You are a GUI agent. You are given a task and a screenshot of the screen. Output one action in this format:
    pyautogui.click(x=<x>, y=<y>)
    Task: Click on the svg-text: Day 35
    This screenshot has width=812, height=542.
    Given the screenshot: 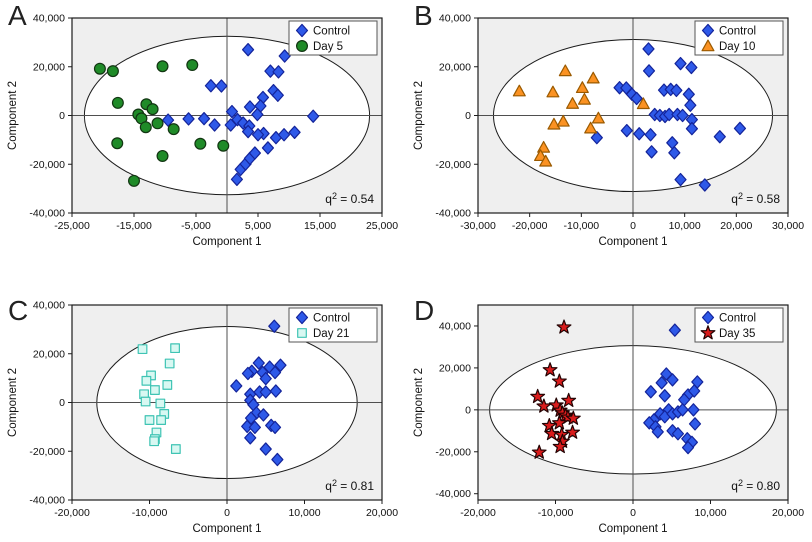 What is the action you would take?
    pyautogui.click(x=737, y=334)
    